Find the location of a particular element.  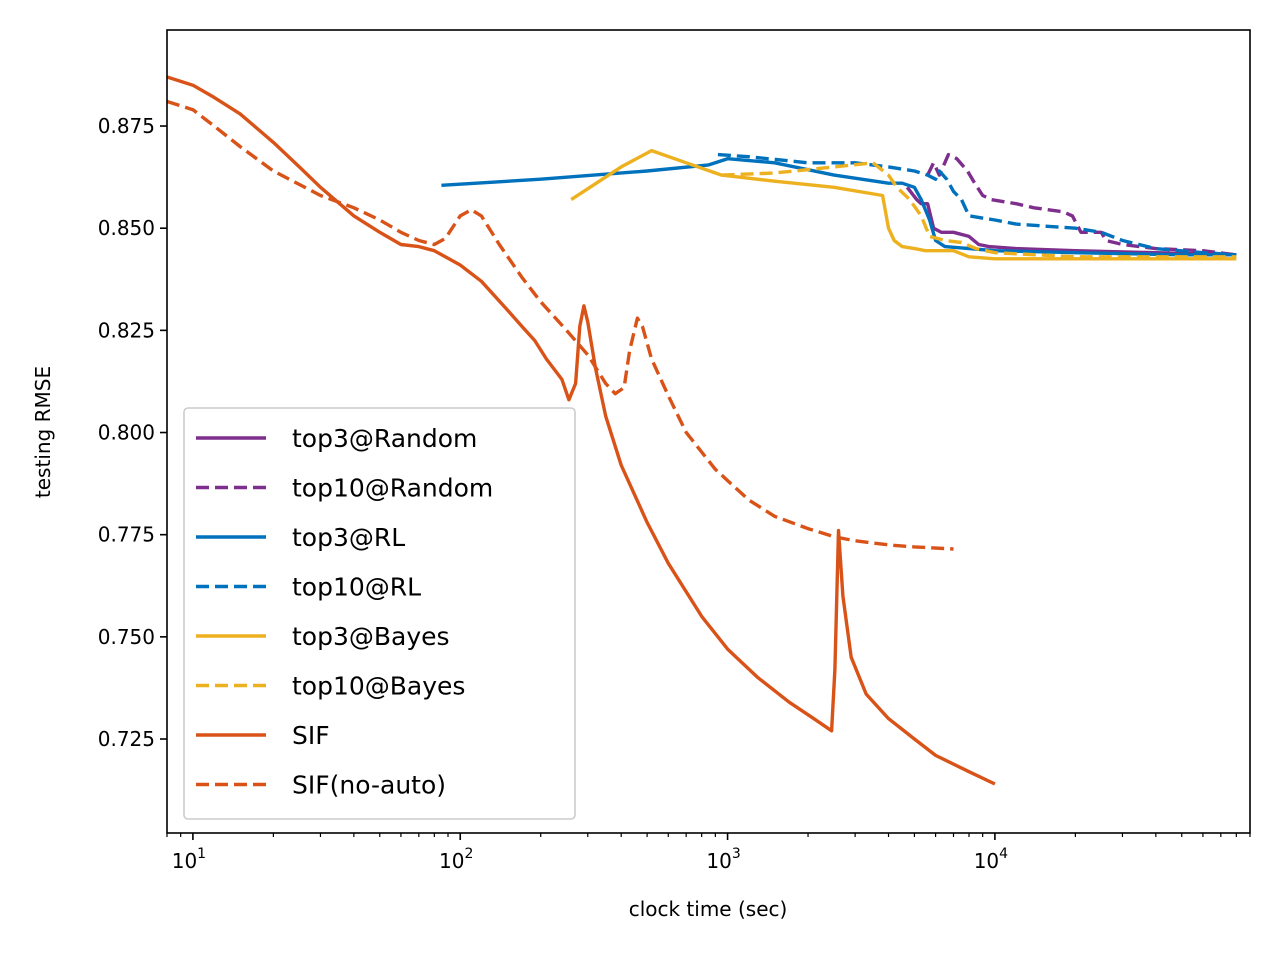

y-tick-label: 0.850 is located at coordinates (126, 228).